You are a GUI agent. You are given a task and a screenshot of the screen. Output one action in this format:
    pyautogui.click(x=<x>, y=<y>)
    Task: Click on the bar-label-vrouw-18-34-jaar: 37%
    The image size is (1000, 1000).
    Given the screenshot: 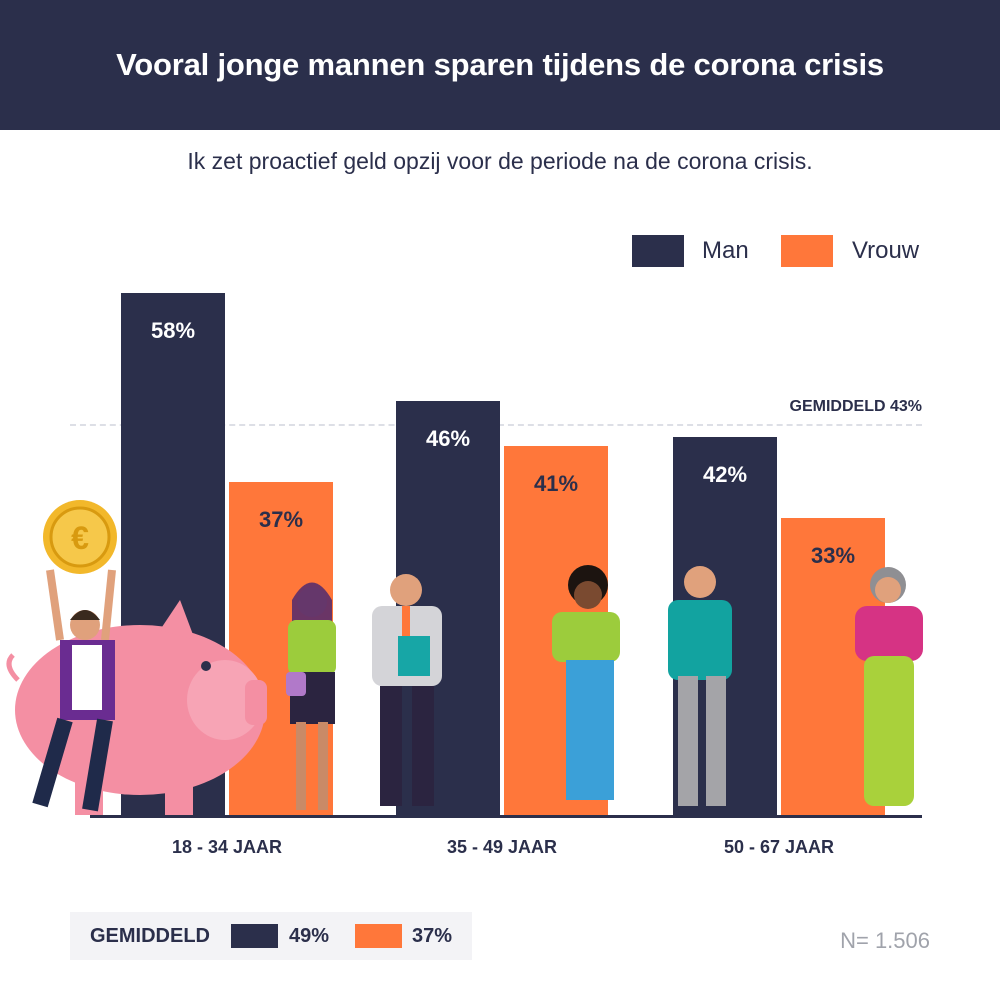 What is the action you would take?
    pyautogui.click(x=281, y=519)
    